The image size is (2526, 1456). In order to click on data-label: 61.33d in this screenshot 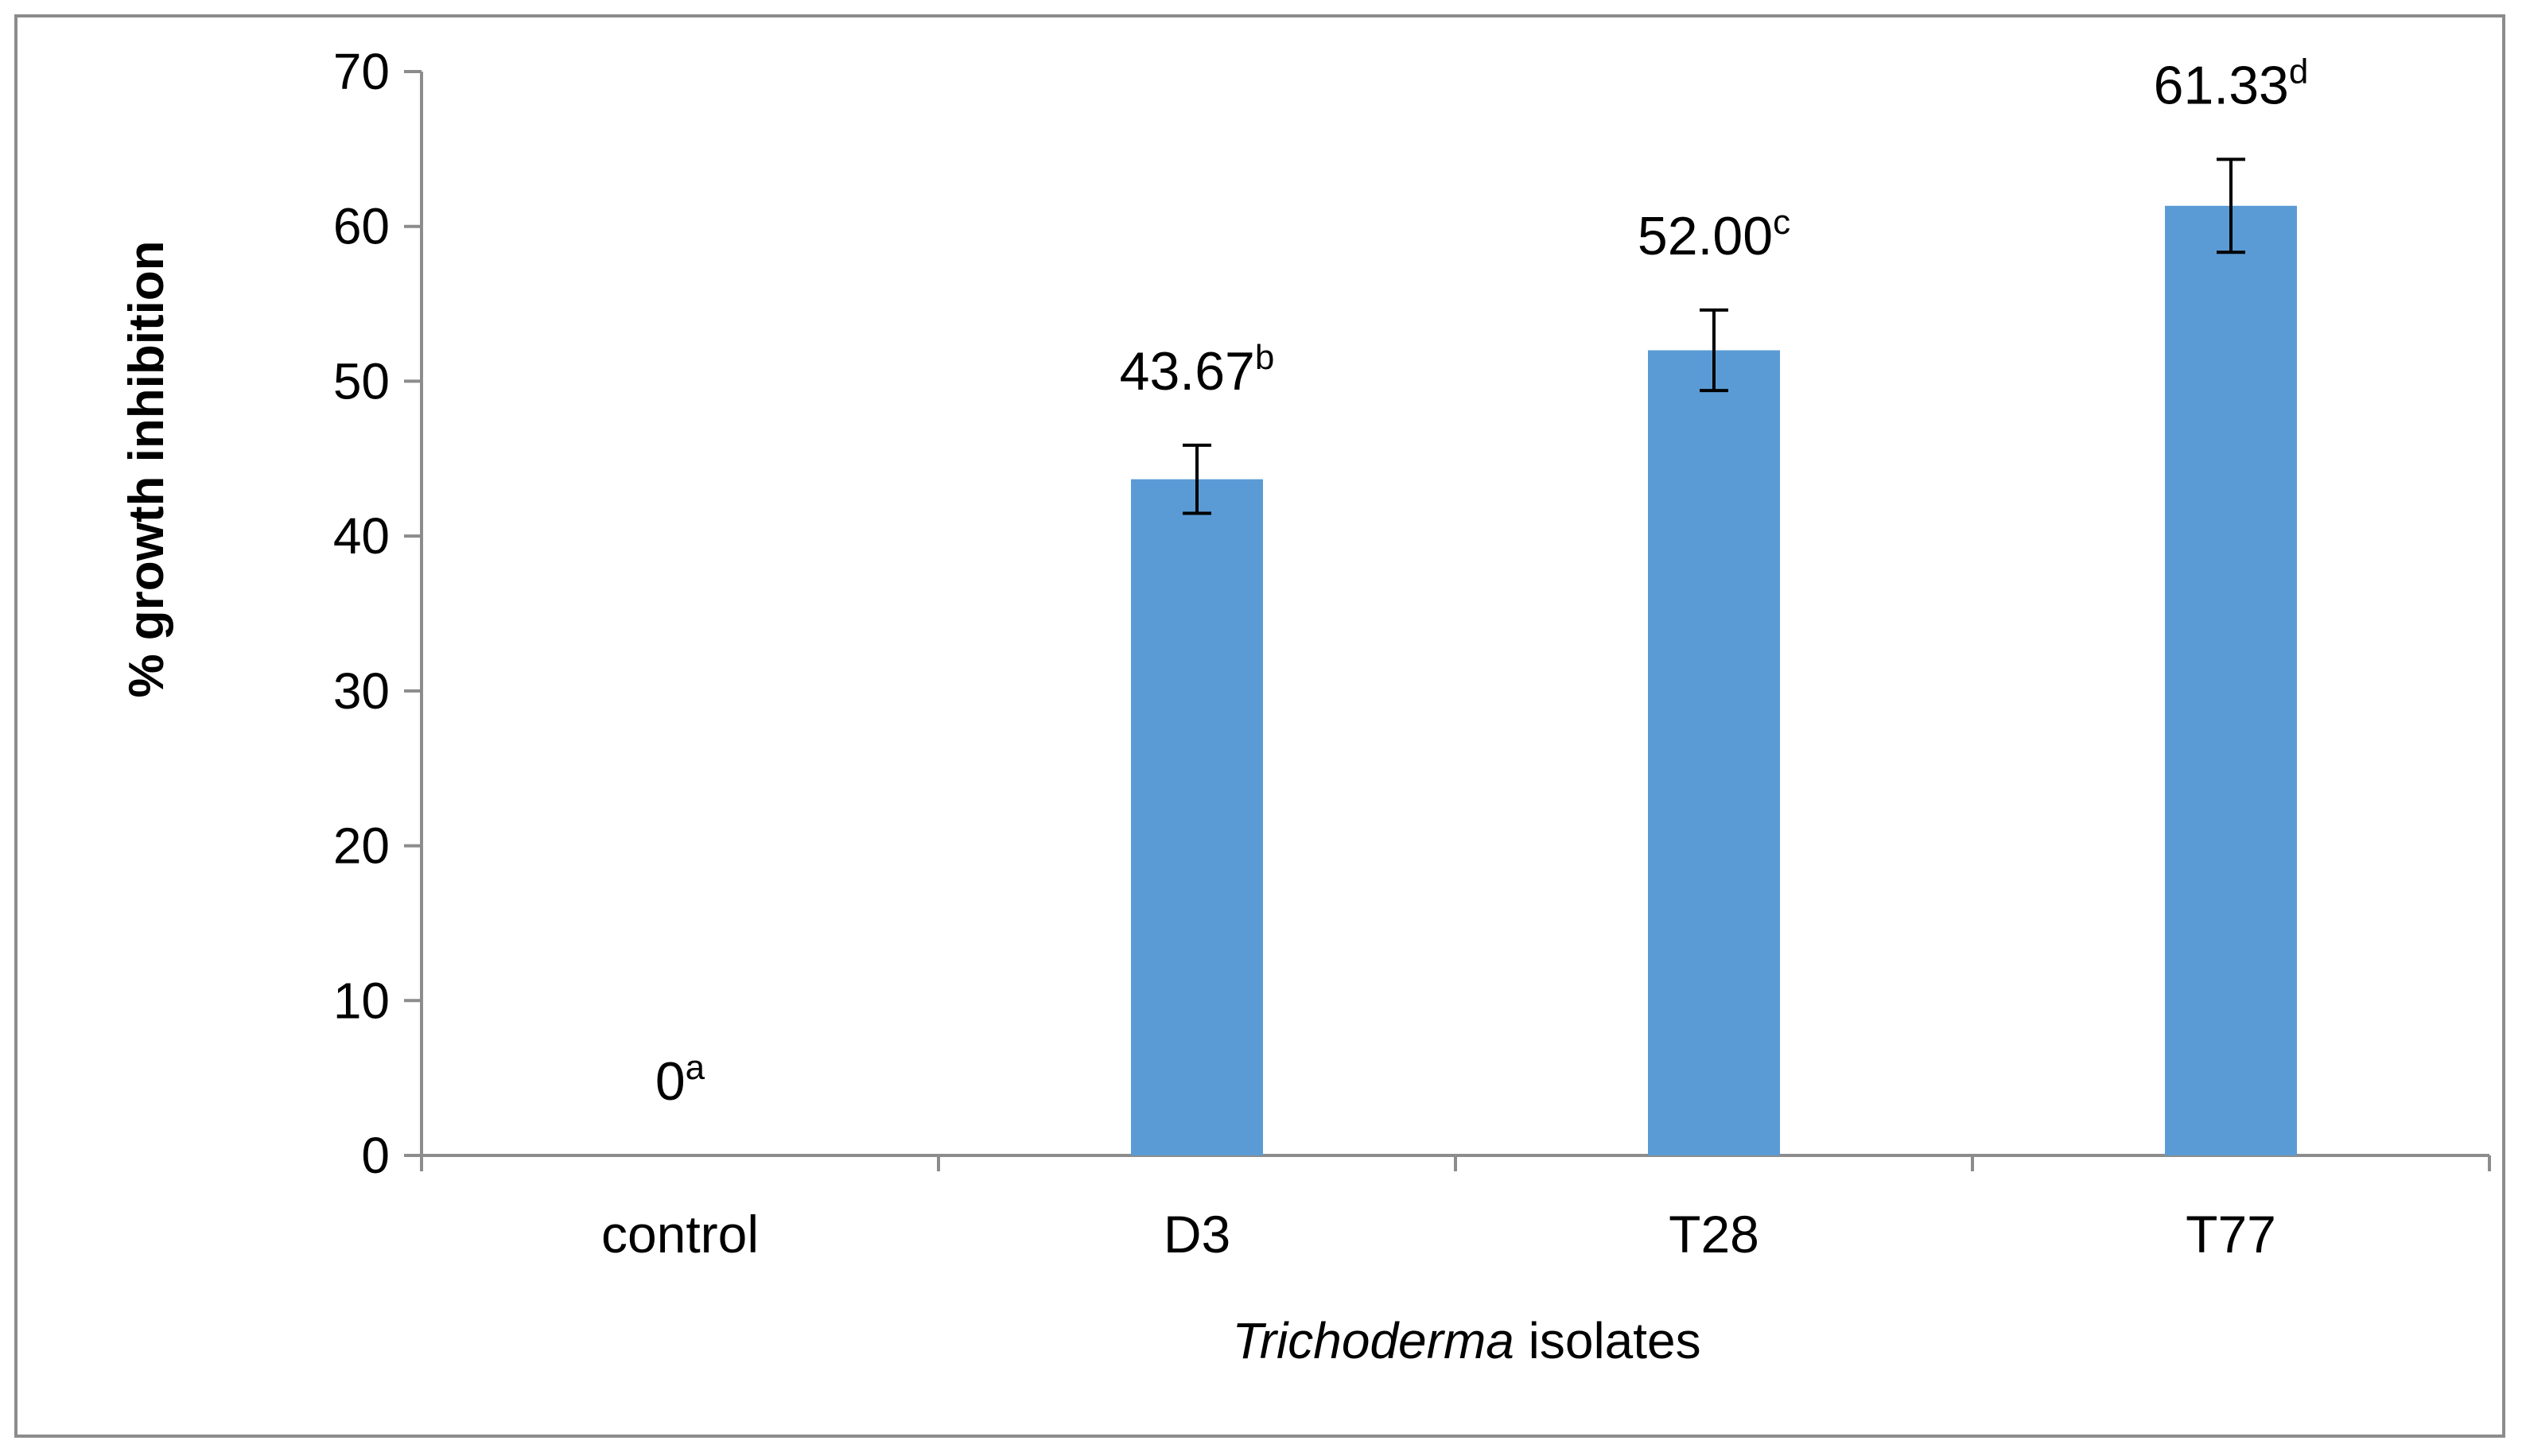, I will do `click(2231, 83)`.